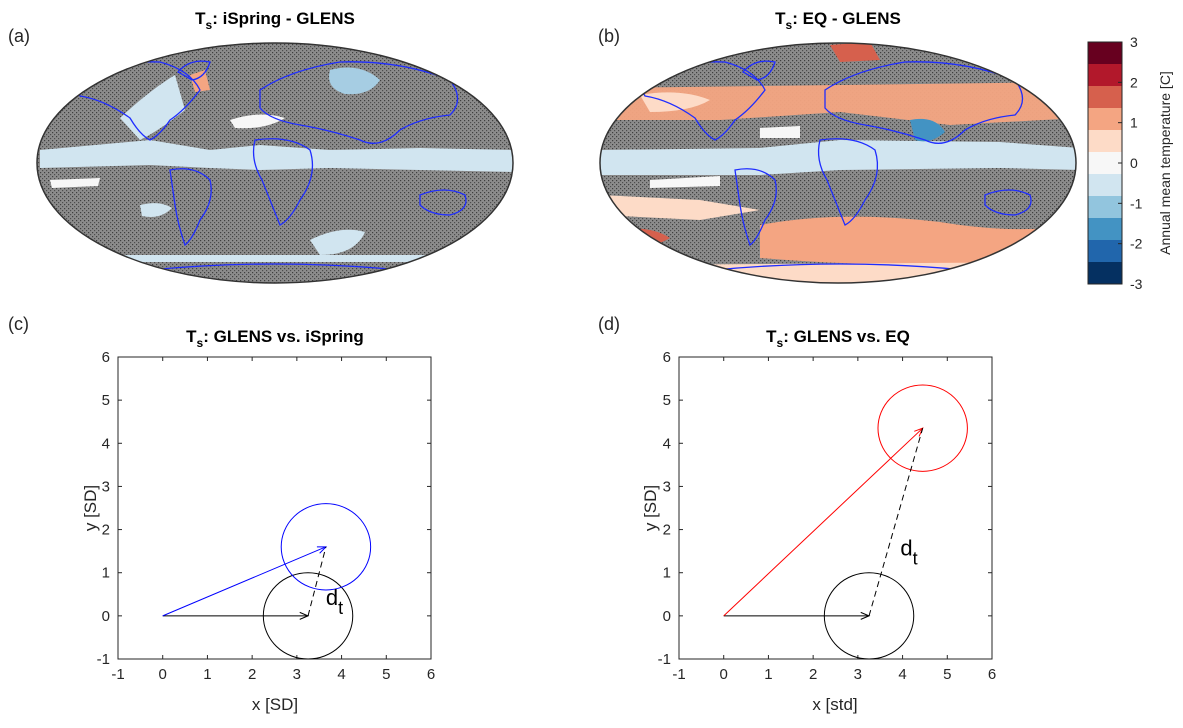 The width and height of the screenshot is (1183, 728). Describe the element at coordinates (1134, 42) in the screenshot. I see `colorbar-tick-label: 3` at that location.